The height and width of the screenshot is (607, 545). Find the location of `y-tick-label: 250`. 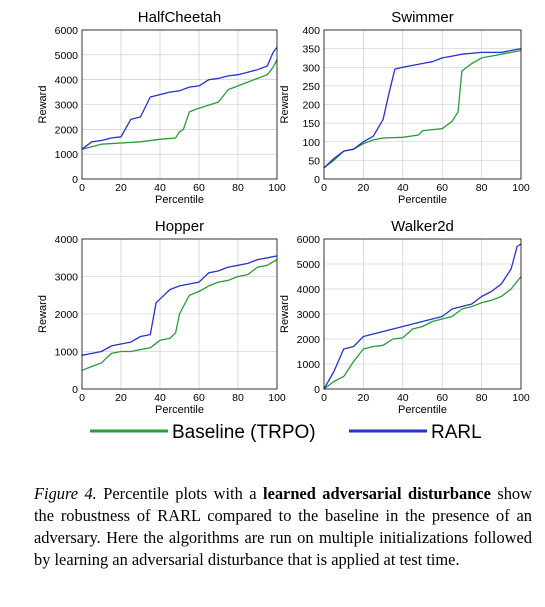

y-tick-label: 250 is located at coordinates (311, 87).